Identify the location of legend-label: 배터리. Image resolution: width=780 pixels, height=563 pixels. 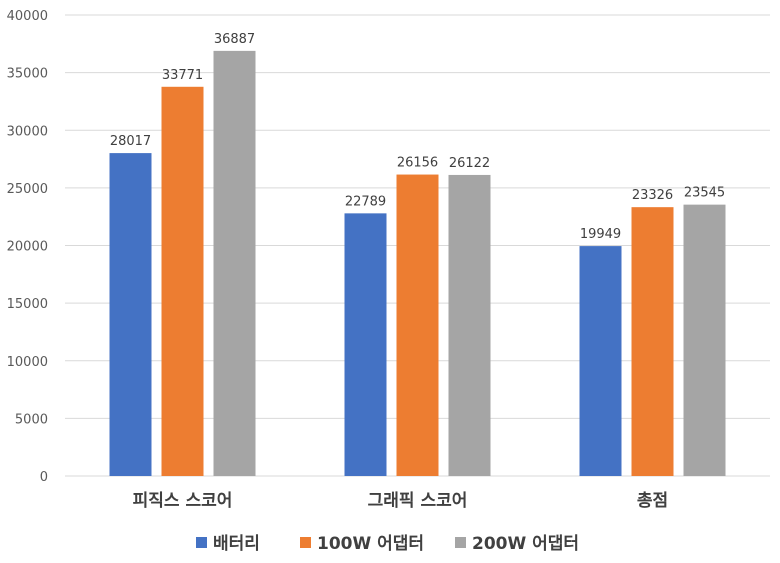
(236, 544).